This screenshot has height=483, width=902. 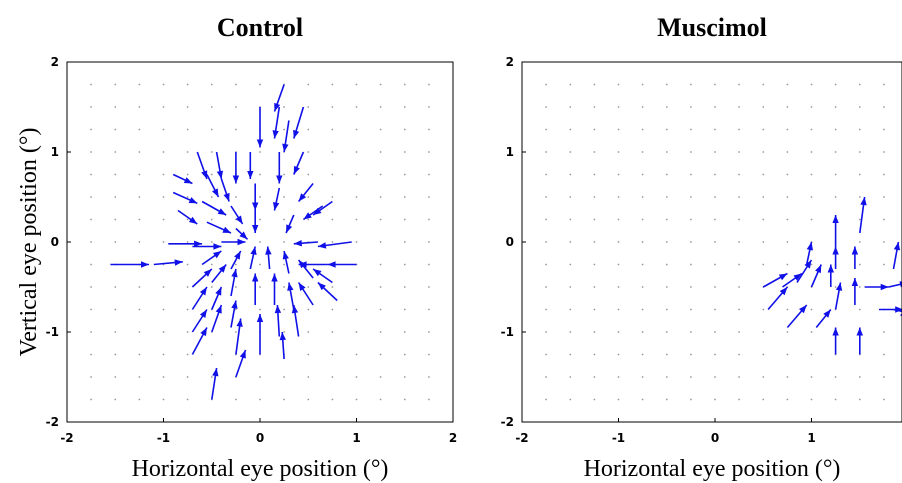 I want to click on x-tick-label: -1, so click(x=618, y=438).